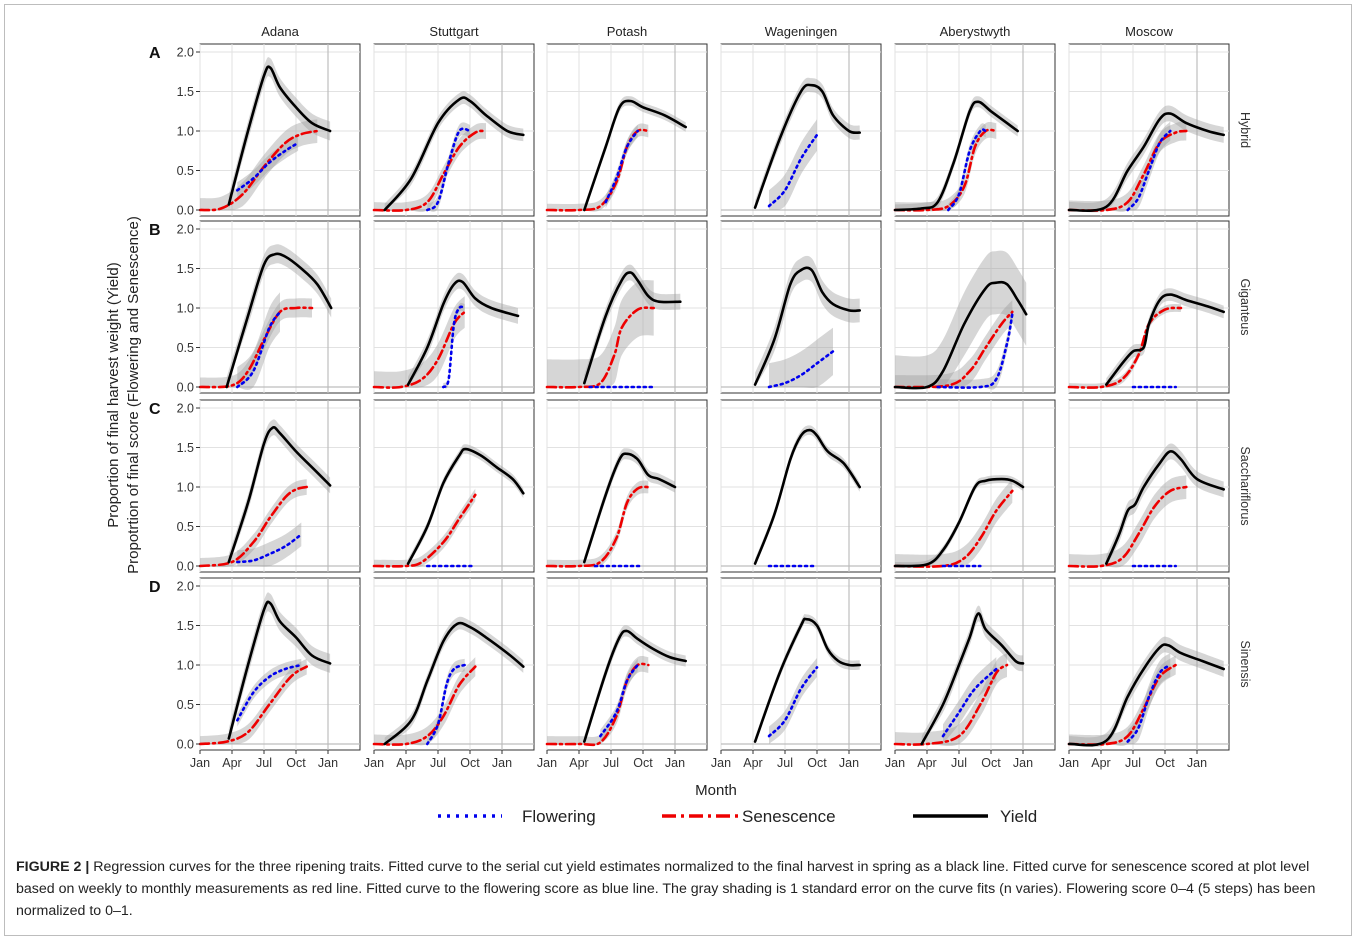 This screenshot has width=1358, height=943. Describe the element at coordinates (559, 816) in the screenshot. I see `legend-label: Flowering` at that location.